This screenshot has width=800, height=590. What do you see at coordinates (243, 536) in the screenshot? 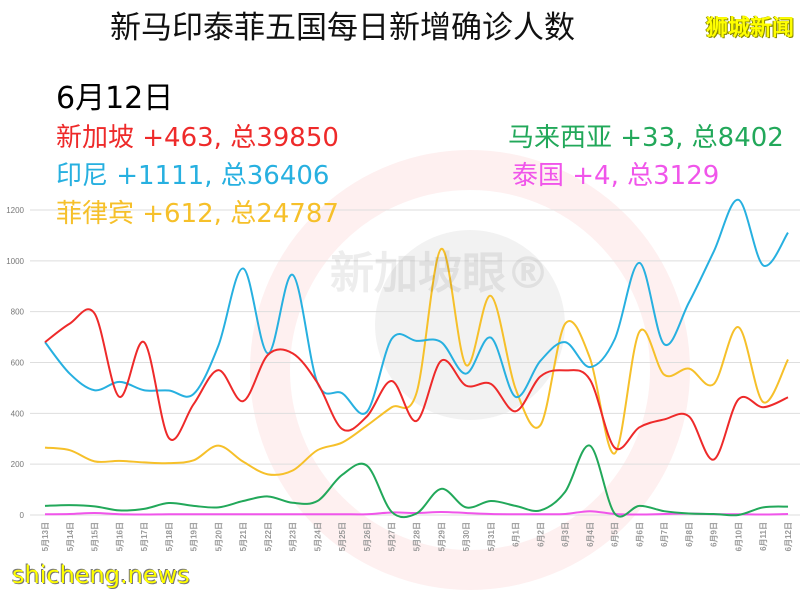
I see `x-tick-label: 5月21日` at bounding box center [243, 536].